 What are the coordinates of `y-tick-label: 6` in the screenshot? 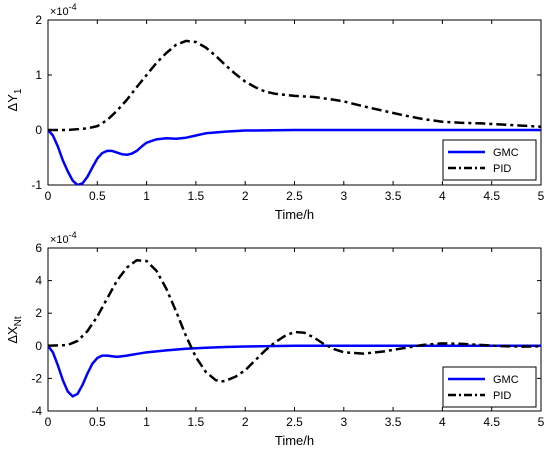 It's located at (38, 248).